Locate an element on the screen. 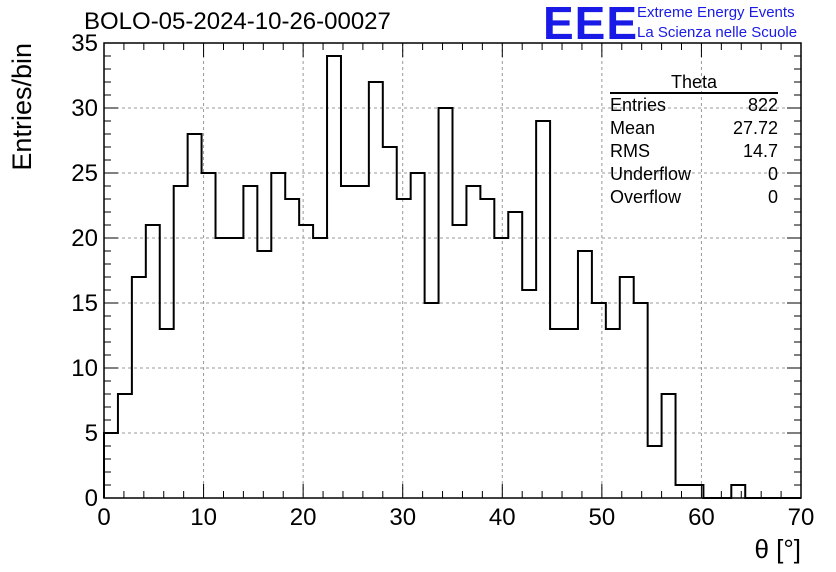 Image resolution: width=836 pixels, height=572 pixels. x-tick-label: 20 is located at coordinates (303, 517).